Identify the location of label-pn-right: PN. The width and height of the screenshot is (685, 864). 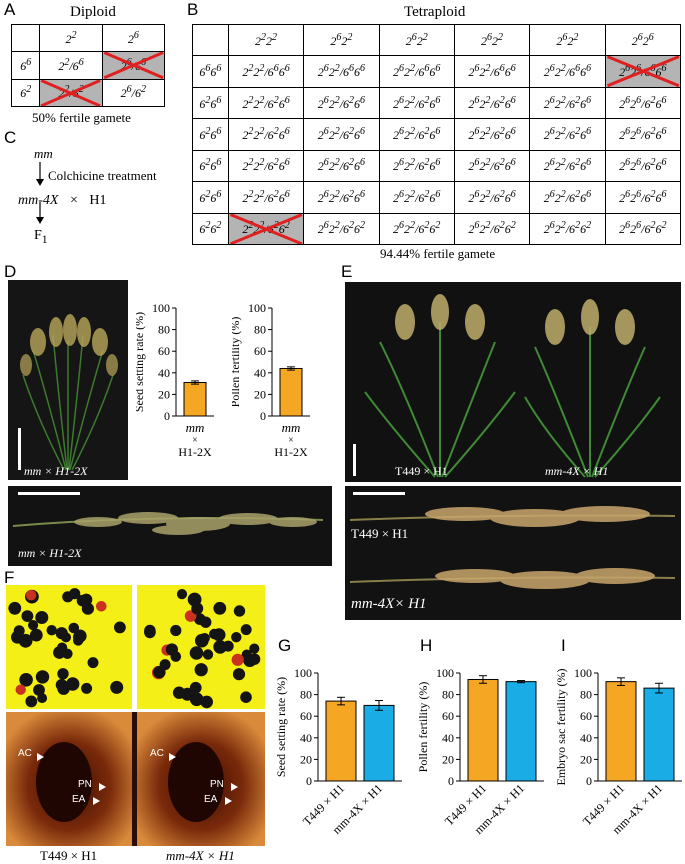
(217, 784).